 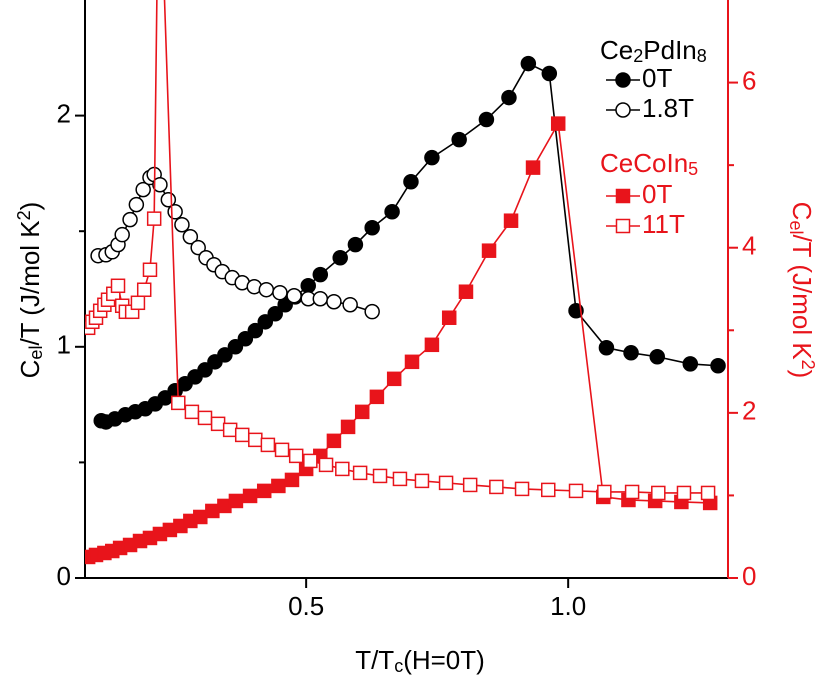 I want to click on x-axis-label-part: T/T, so click(x=374, y=660).